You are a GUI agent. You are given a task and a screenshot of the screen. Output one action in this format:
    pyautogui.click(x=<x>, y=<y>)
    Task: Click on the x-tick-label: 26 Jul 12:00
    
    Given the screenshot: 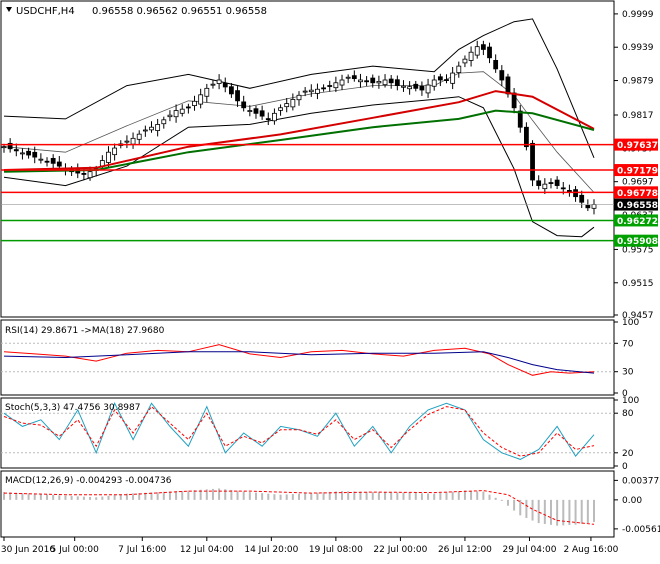 What is the action you would take?
    pyautogui.click(x=465, y=550)
    